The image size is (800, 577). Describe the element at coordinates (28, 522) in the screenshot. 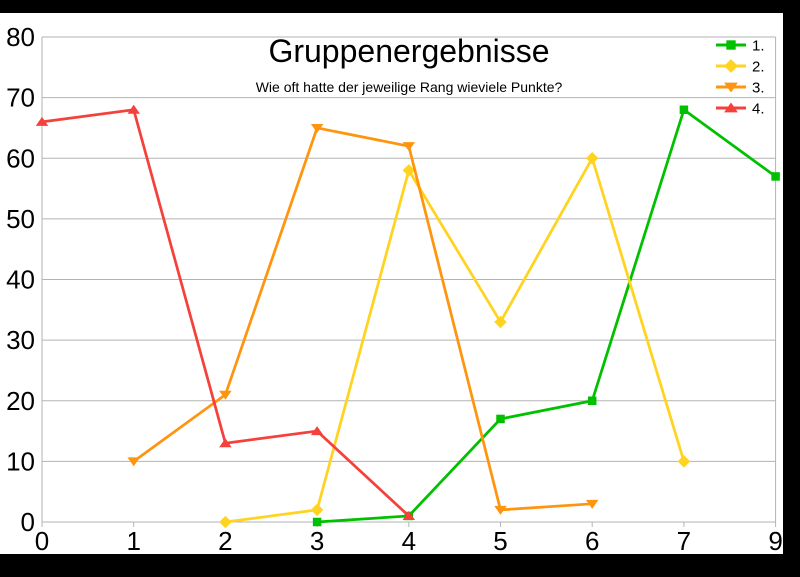

I see `y-axis-tick-label: 0` at that location.